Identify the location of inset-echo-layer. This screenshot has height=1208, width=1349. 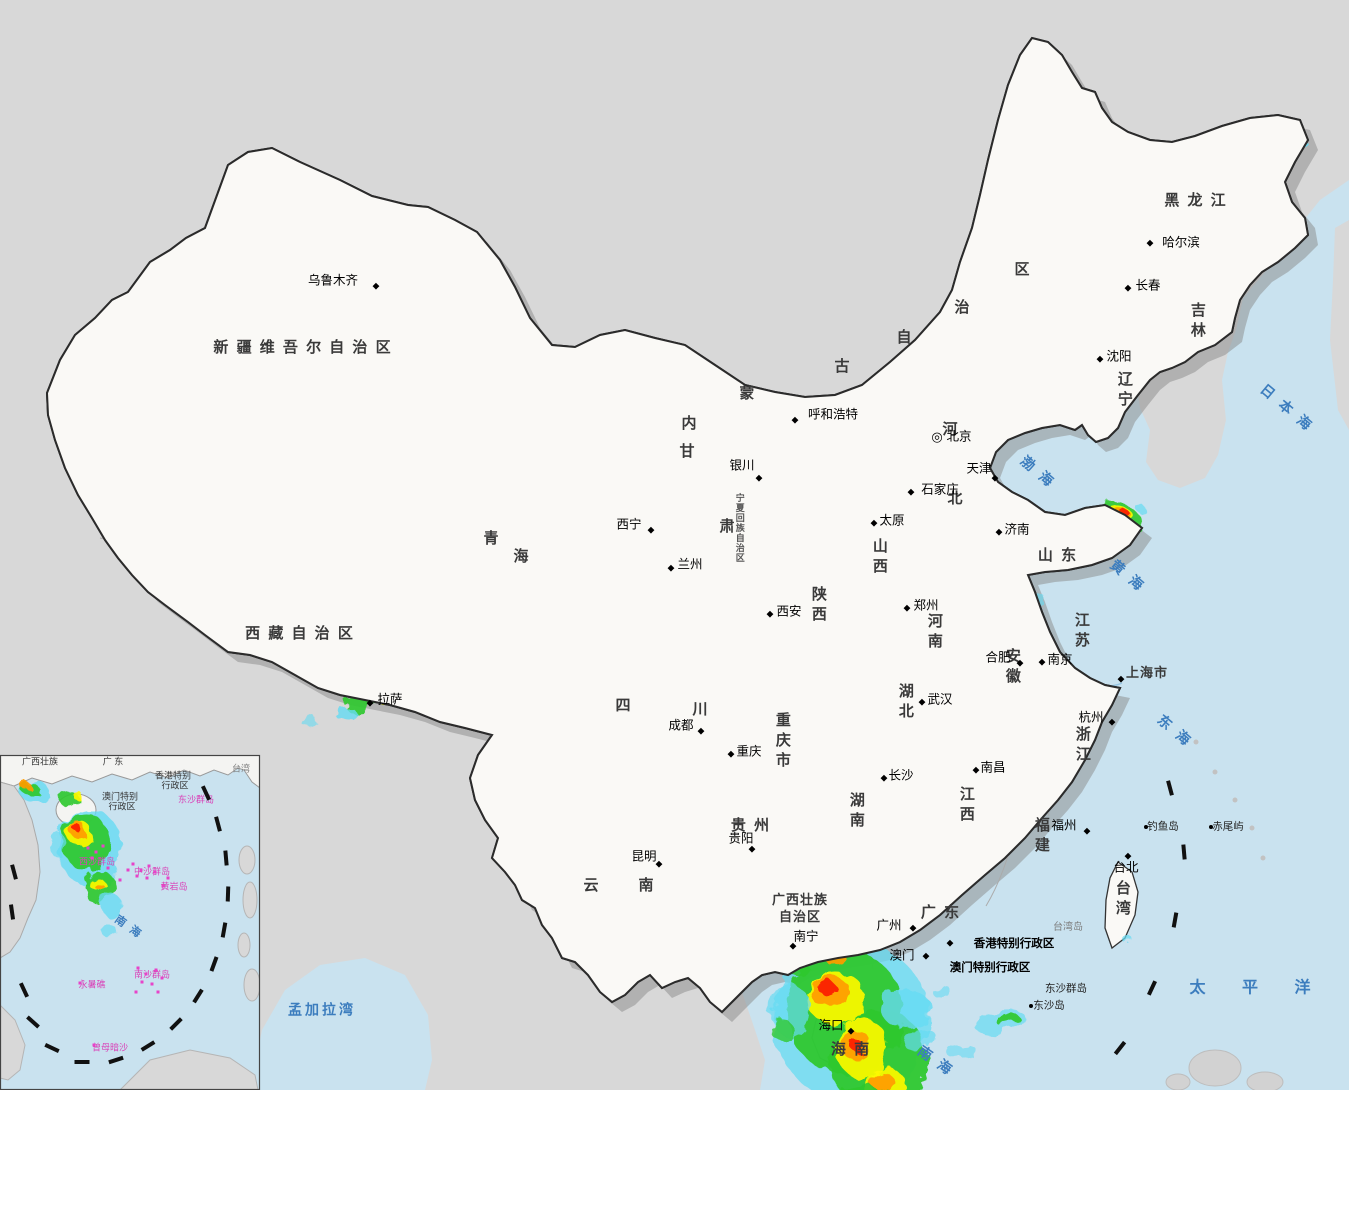
(71, 858).